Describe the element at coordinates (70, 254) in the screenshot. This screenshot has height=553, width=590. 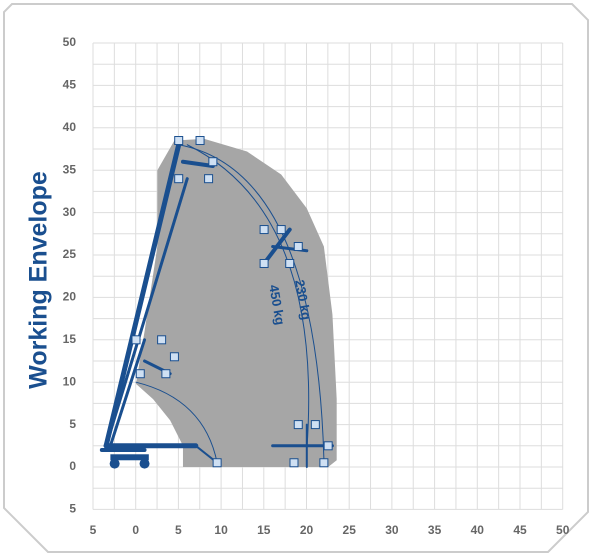
I see `y-tick-label: 25` at that location.